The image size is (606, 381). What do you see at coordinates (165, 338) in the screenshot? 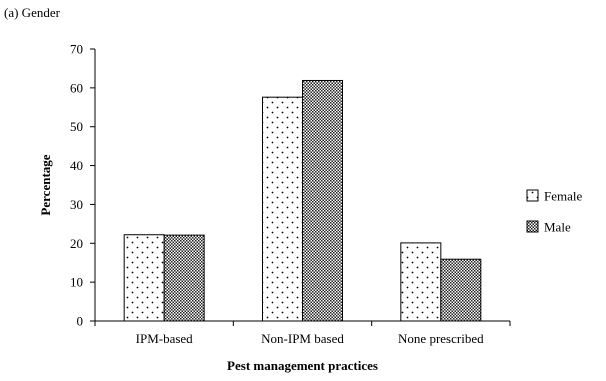
I see `x-category-label: IPM-based` at bounding box center [165, 338].